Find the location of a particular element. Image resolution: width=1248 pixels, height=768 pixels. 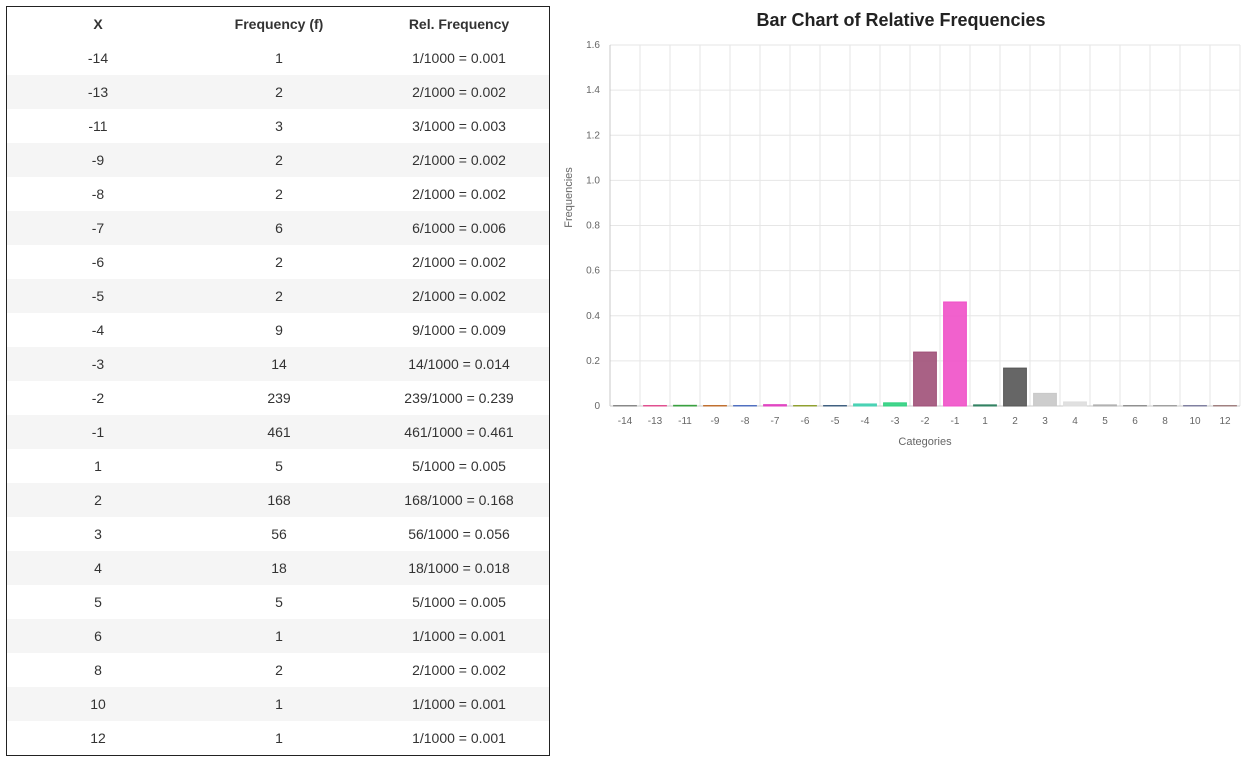

cell-rel-frequency: 461/1000 = 0.461 is located at coordinates (459, 432).